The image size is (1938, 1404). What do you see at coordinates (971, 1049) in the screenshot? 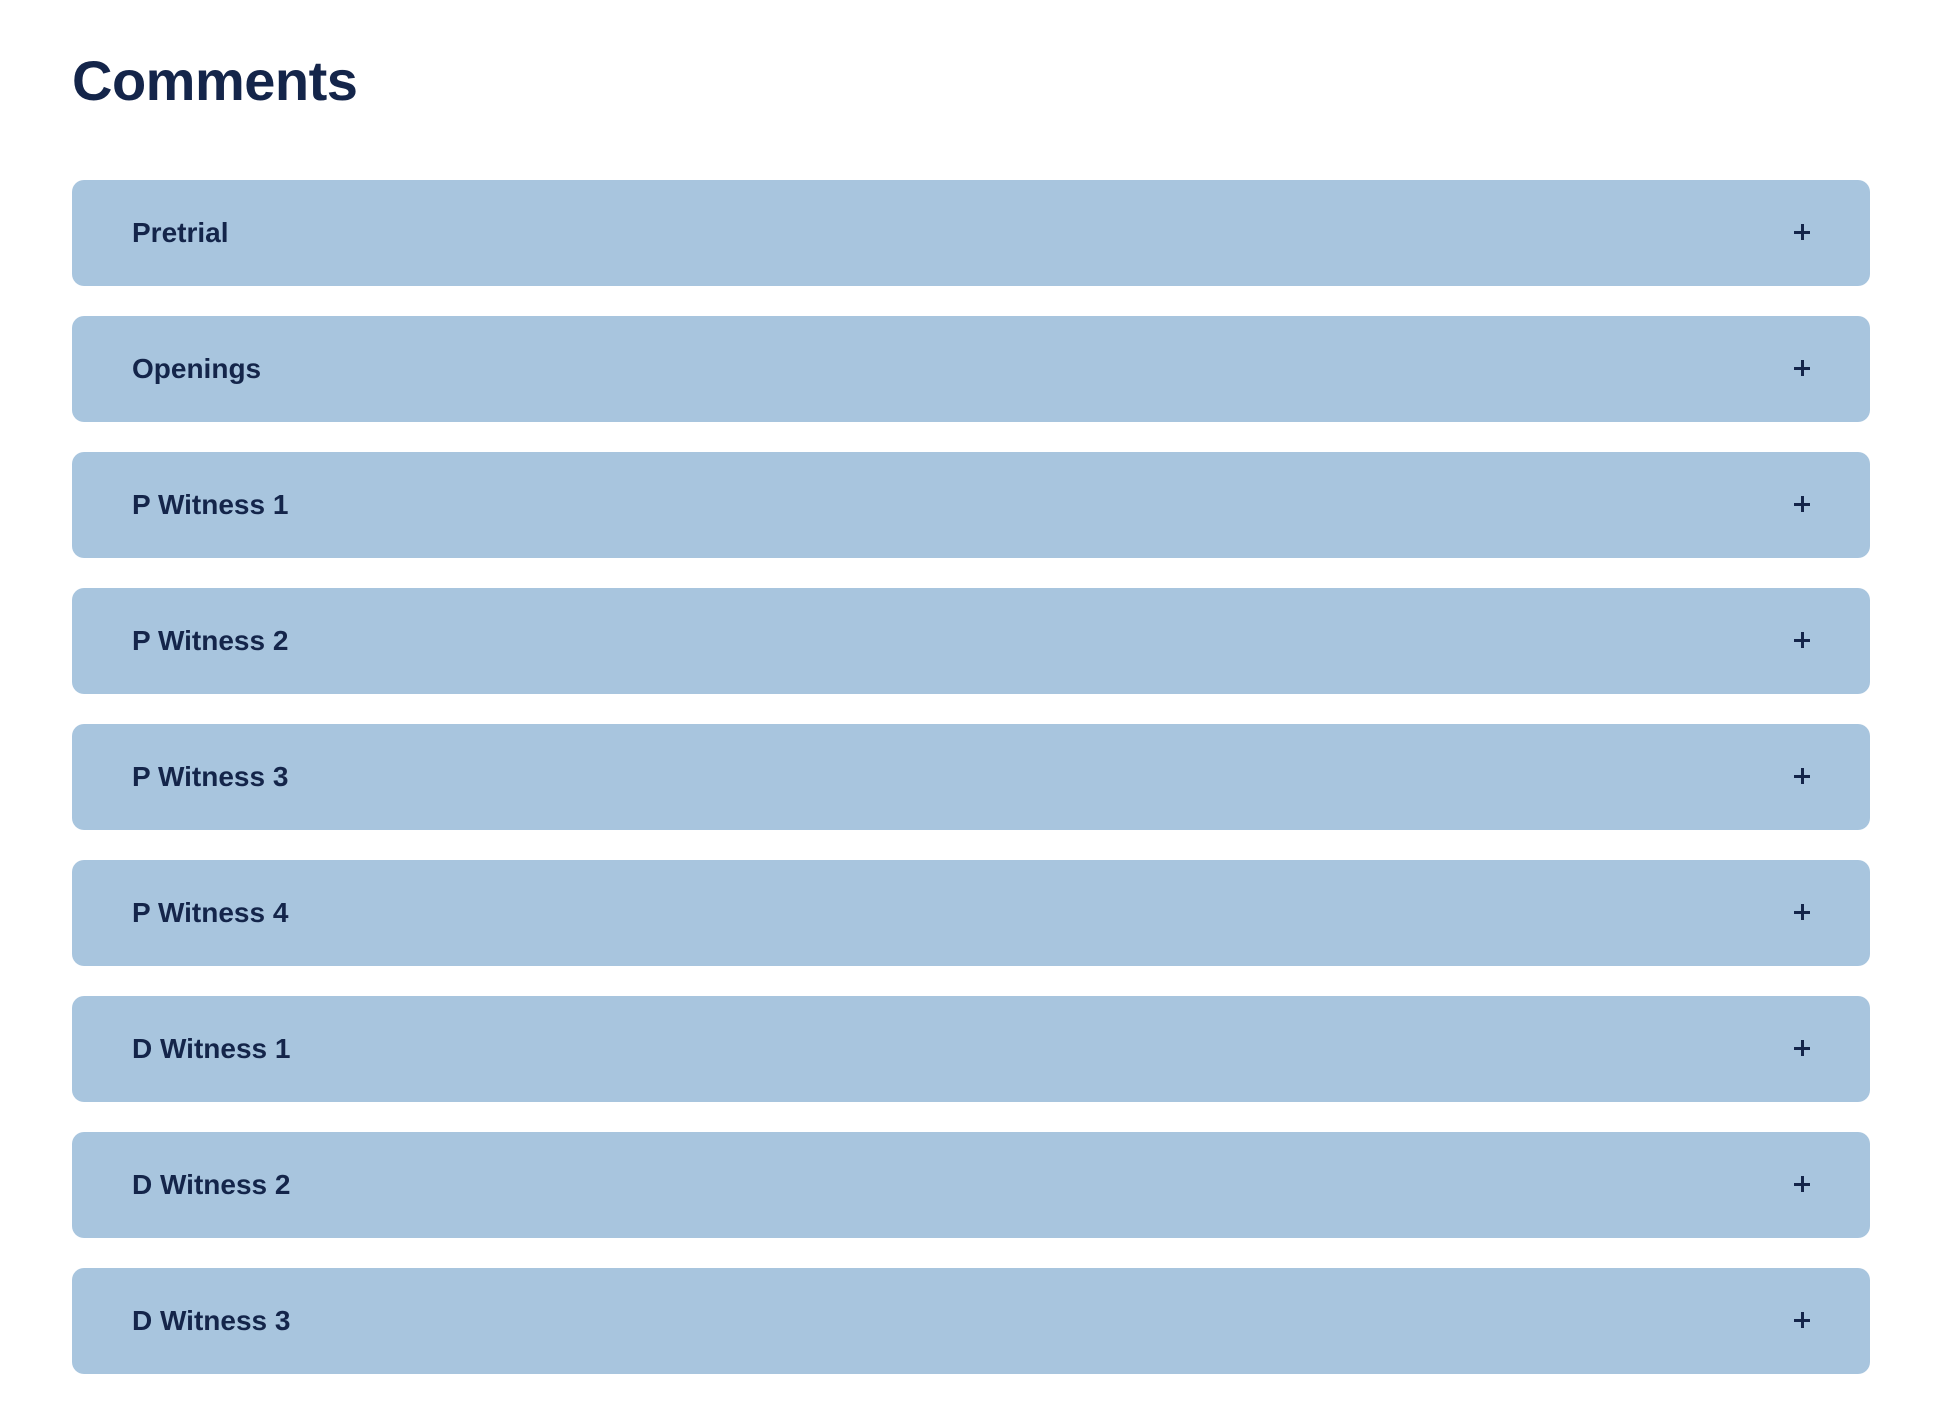
I see `accordion-item: D Witness 1` at bounding box center [971, 1049].